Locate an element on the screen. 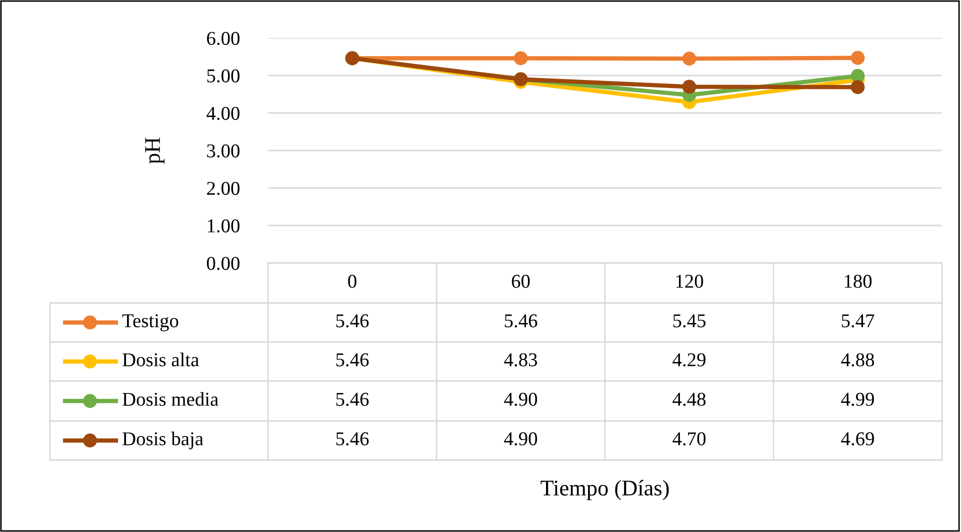 This screenshot has height=532, width=961. y-axis-title: pH is located at coordinates (155, 151).